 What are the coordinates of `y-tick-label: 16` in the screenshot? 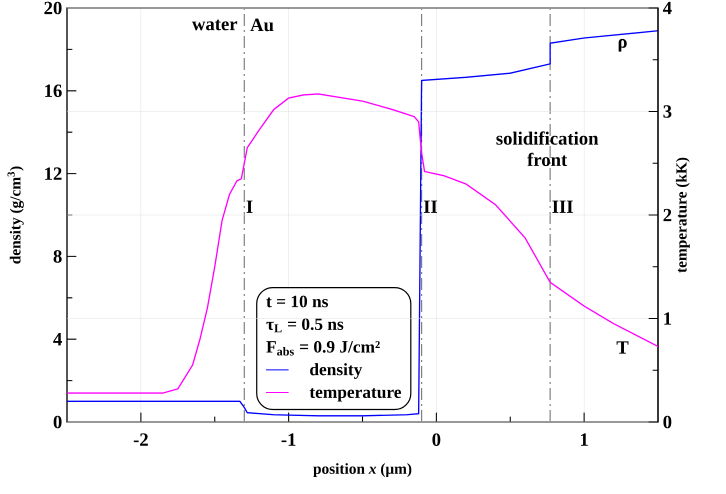 It's located at (53, 91).